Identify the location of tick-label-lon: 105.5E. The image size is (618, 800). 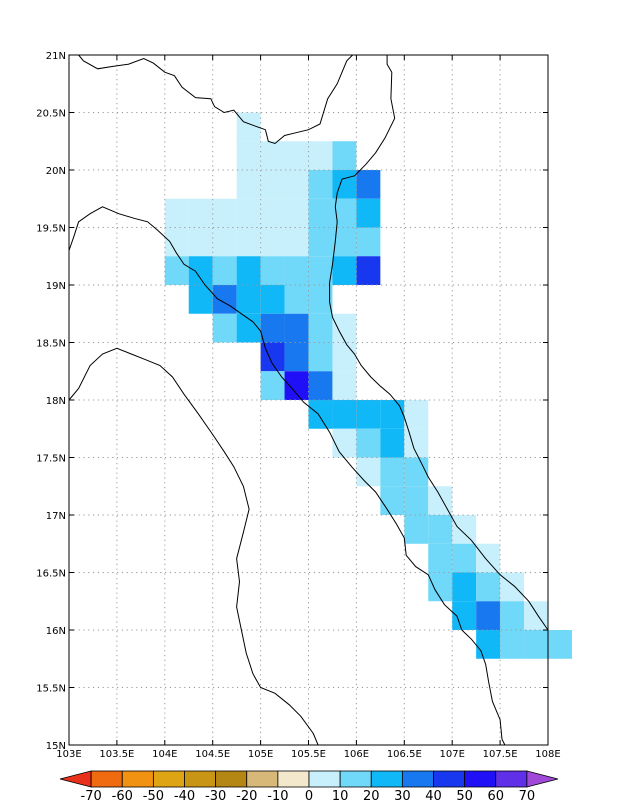
(308, 754).